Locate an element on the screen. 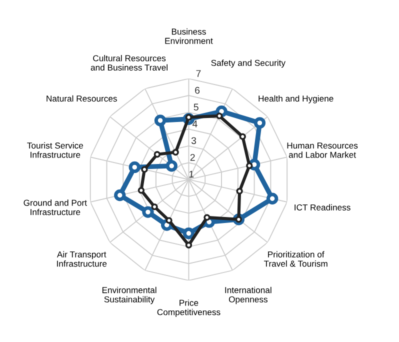 The height and width of the screenshot is (342, 399). spoke-label: Prioritization of Travel & Tourism is located at coordinates (296, 259).